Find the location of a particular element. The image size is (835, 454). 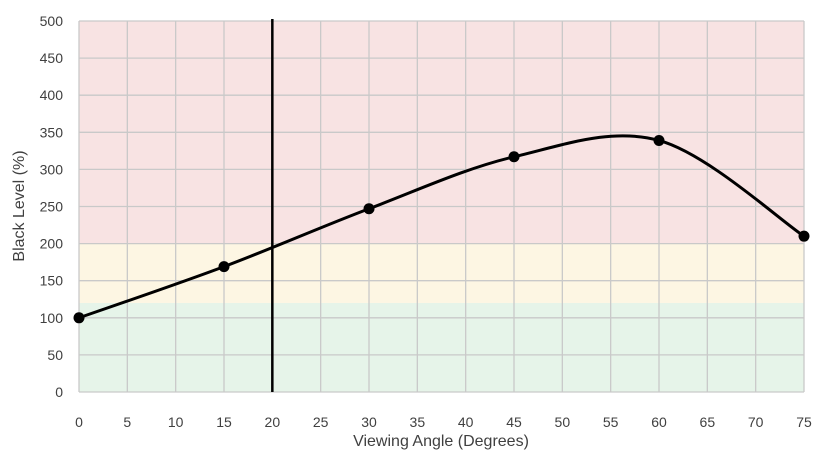

x-tick-label: 0 is located at coordinates (79, 422).